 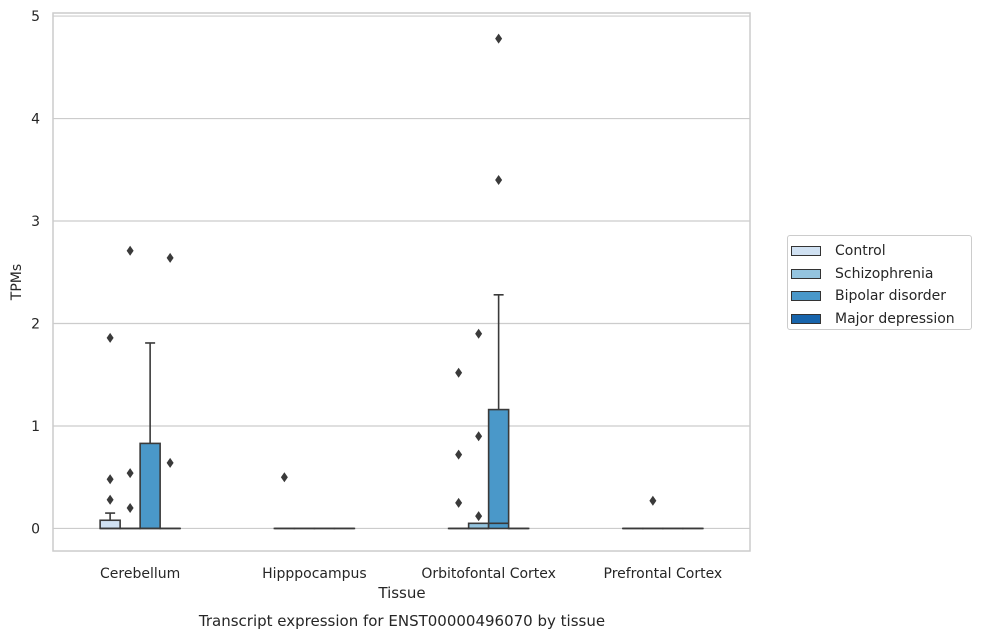 What do you see at coordinates (458, 448) in the screenshot?
I see `box-control-orbitofontal-cortex` at bounding box center [458, 448].